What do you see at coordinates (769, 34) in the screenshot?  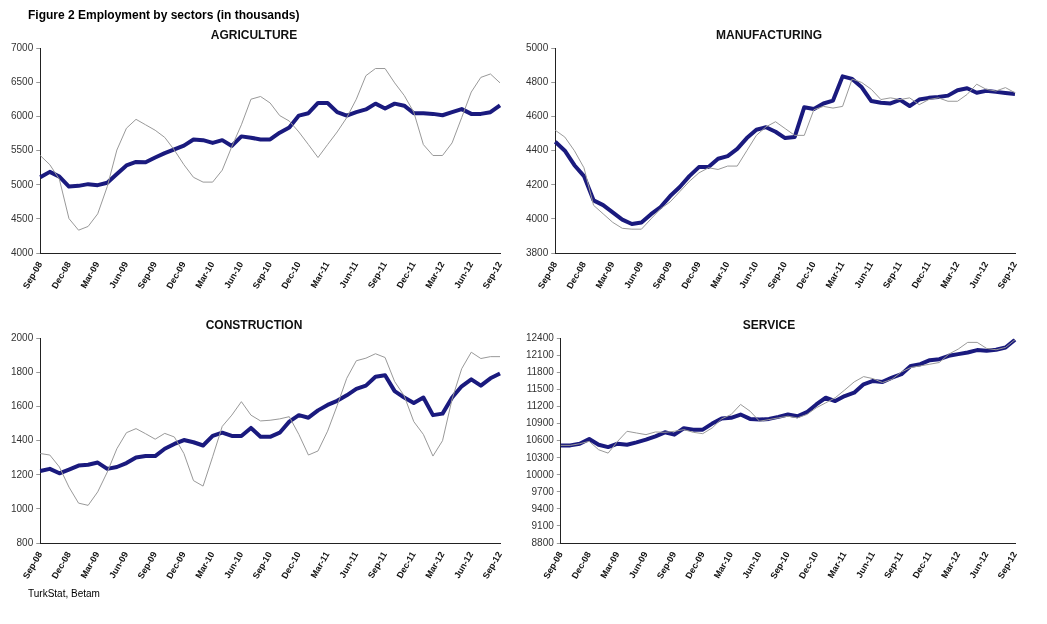 I see `chart-title: MANUFACTURING` at bounding box center [769, 34].